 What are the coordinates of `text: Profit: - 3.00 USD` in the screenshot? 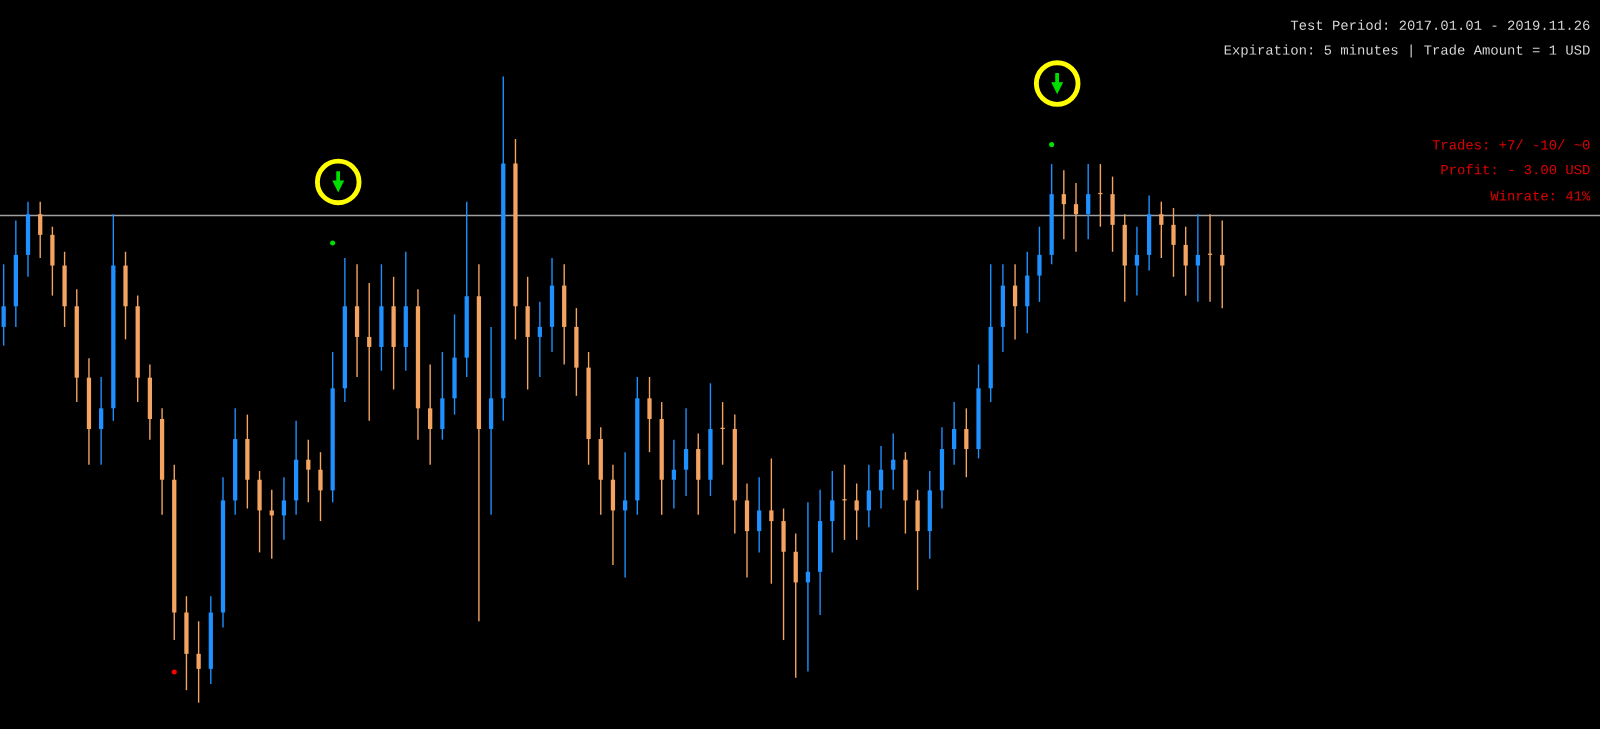 It's located at (1515, 169).